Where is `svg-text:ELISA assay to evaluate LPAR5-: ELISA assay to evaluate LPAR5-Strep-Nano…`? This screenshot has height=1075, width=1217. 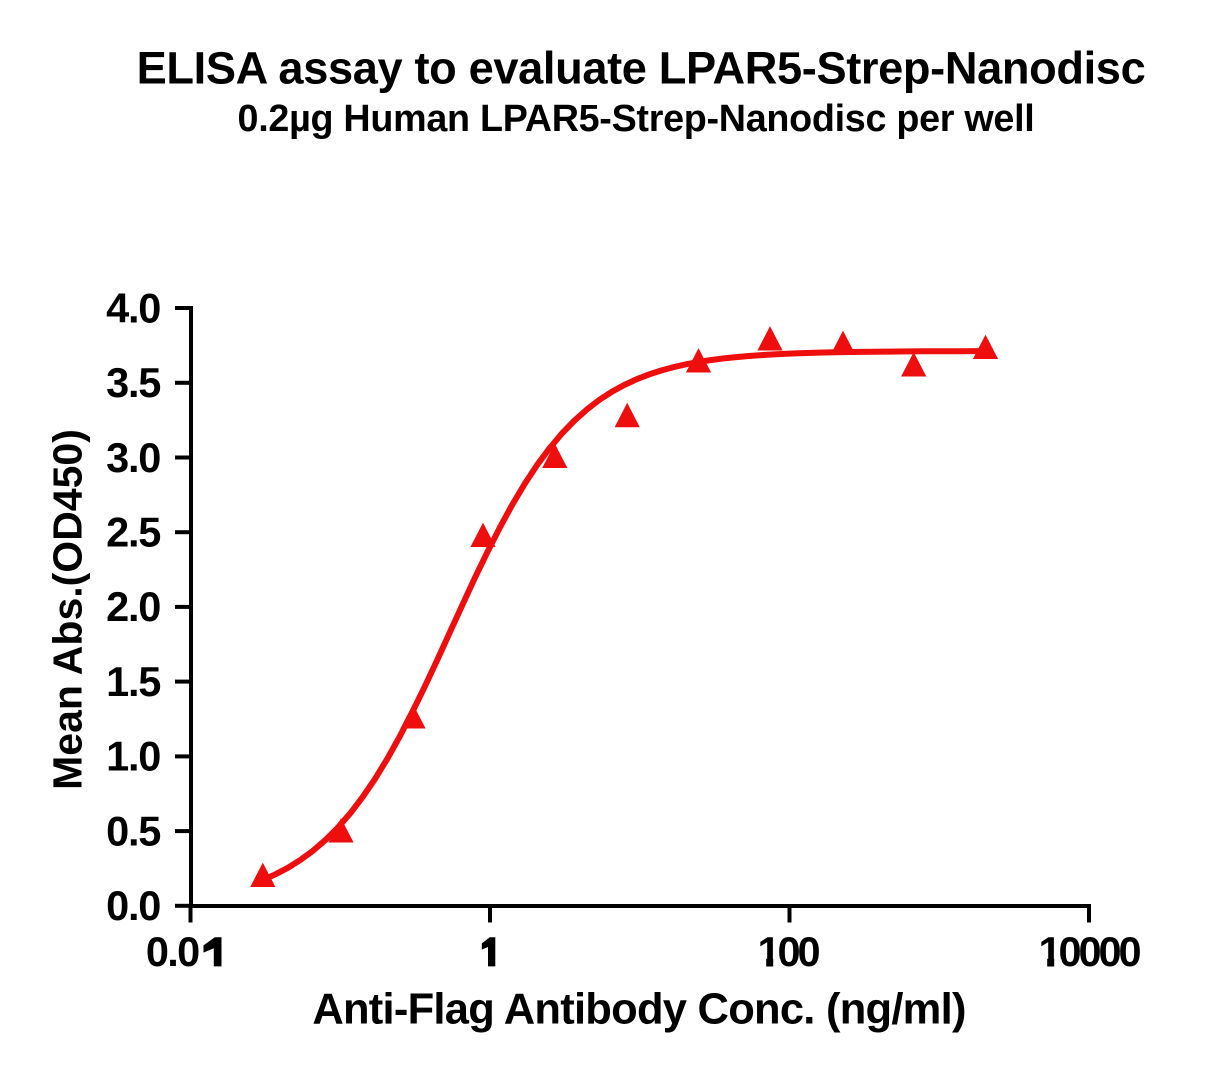
svg-text:ELISA assay to evaluate LPAR5-: ELISA assay to evaluate LPAR5-Strep-Nano… is located at coordinates (641, 68).